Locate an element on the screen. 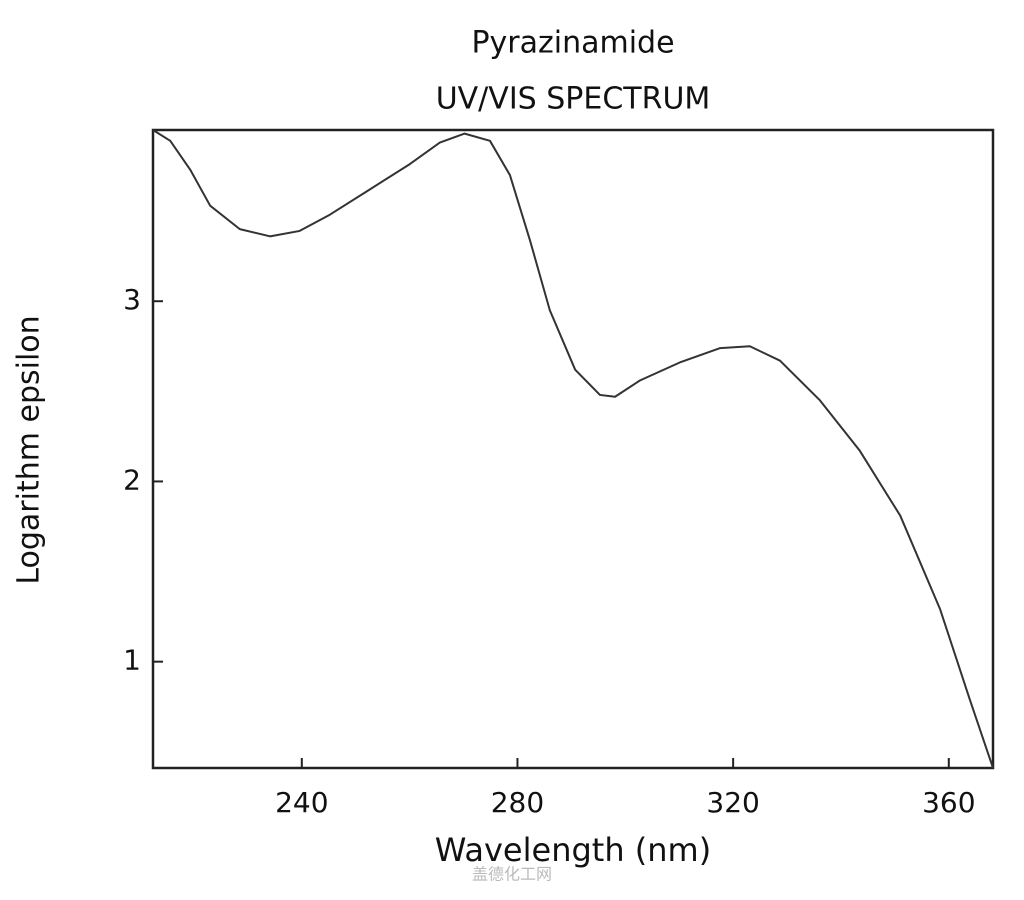 The height and width of the screenshot is (900, 1024). y-axis-label: Logarithm epsilon is located at coordinates (29, 449).